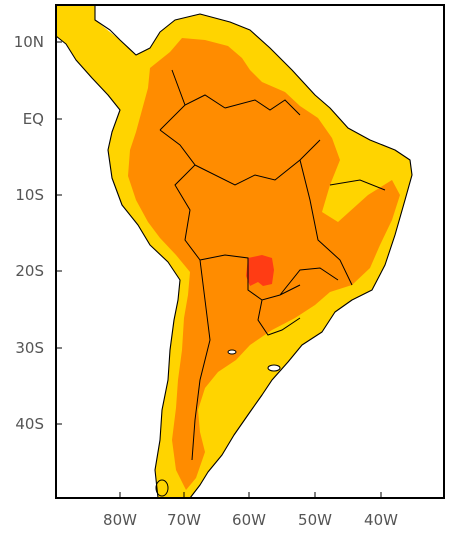  Describe the element at coordinates (29, 195) in the screenshot. I see `y-tick-label: 10S` at that location.